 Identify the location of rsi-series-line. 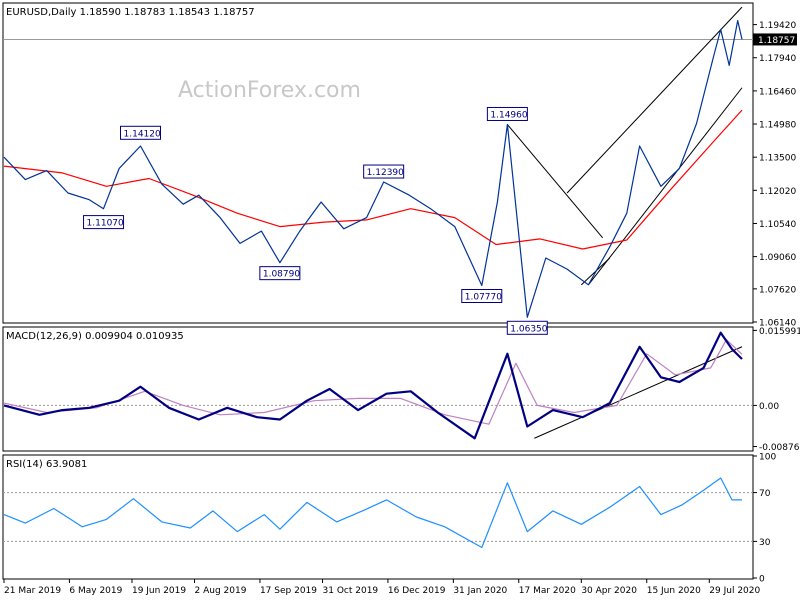
(372, 513).